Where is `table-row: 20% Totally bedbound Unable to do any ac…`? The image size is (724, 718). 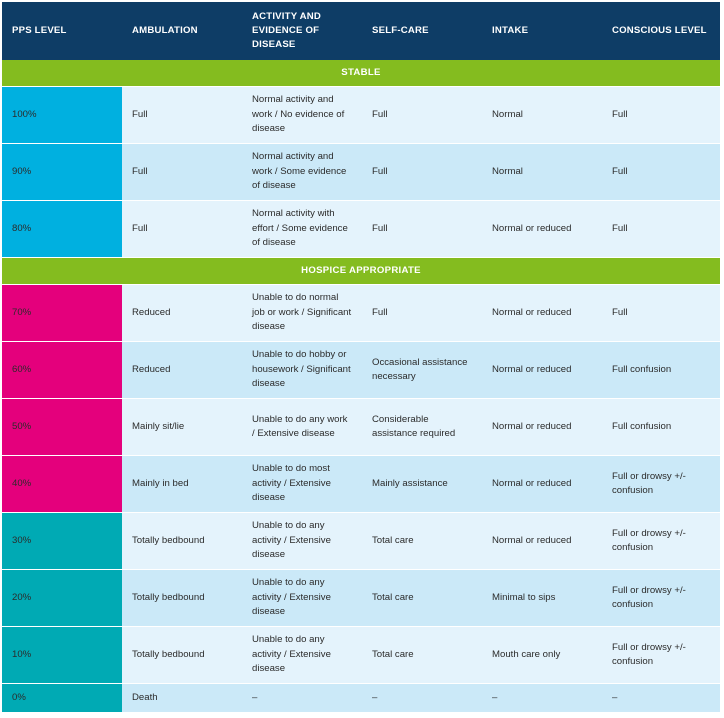 table-row: 20% Totally bedbound Unable to do any ac… is located at coordinates (361, 598).